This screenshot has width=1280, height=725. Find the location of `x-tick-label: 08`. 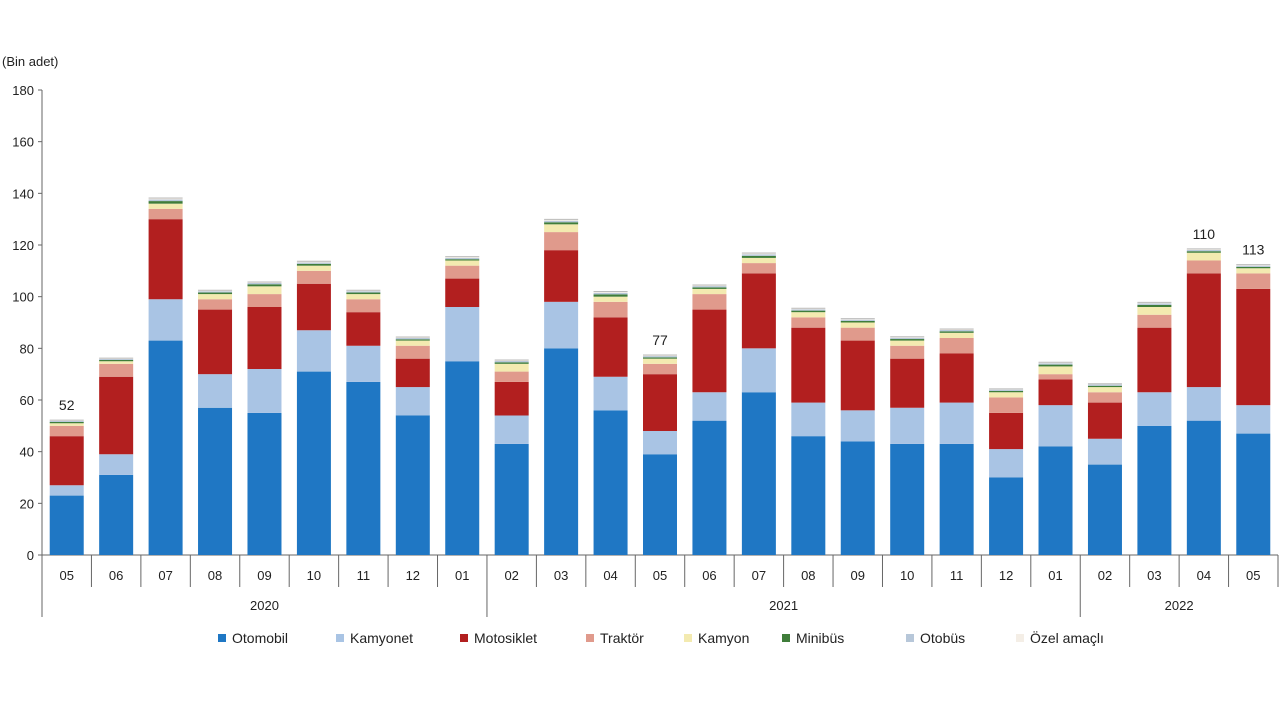

x-tick-label: 08 is located at coordinates (808, 575).